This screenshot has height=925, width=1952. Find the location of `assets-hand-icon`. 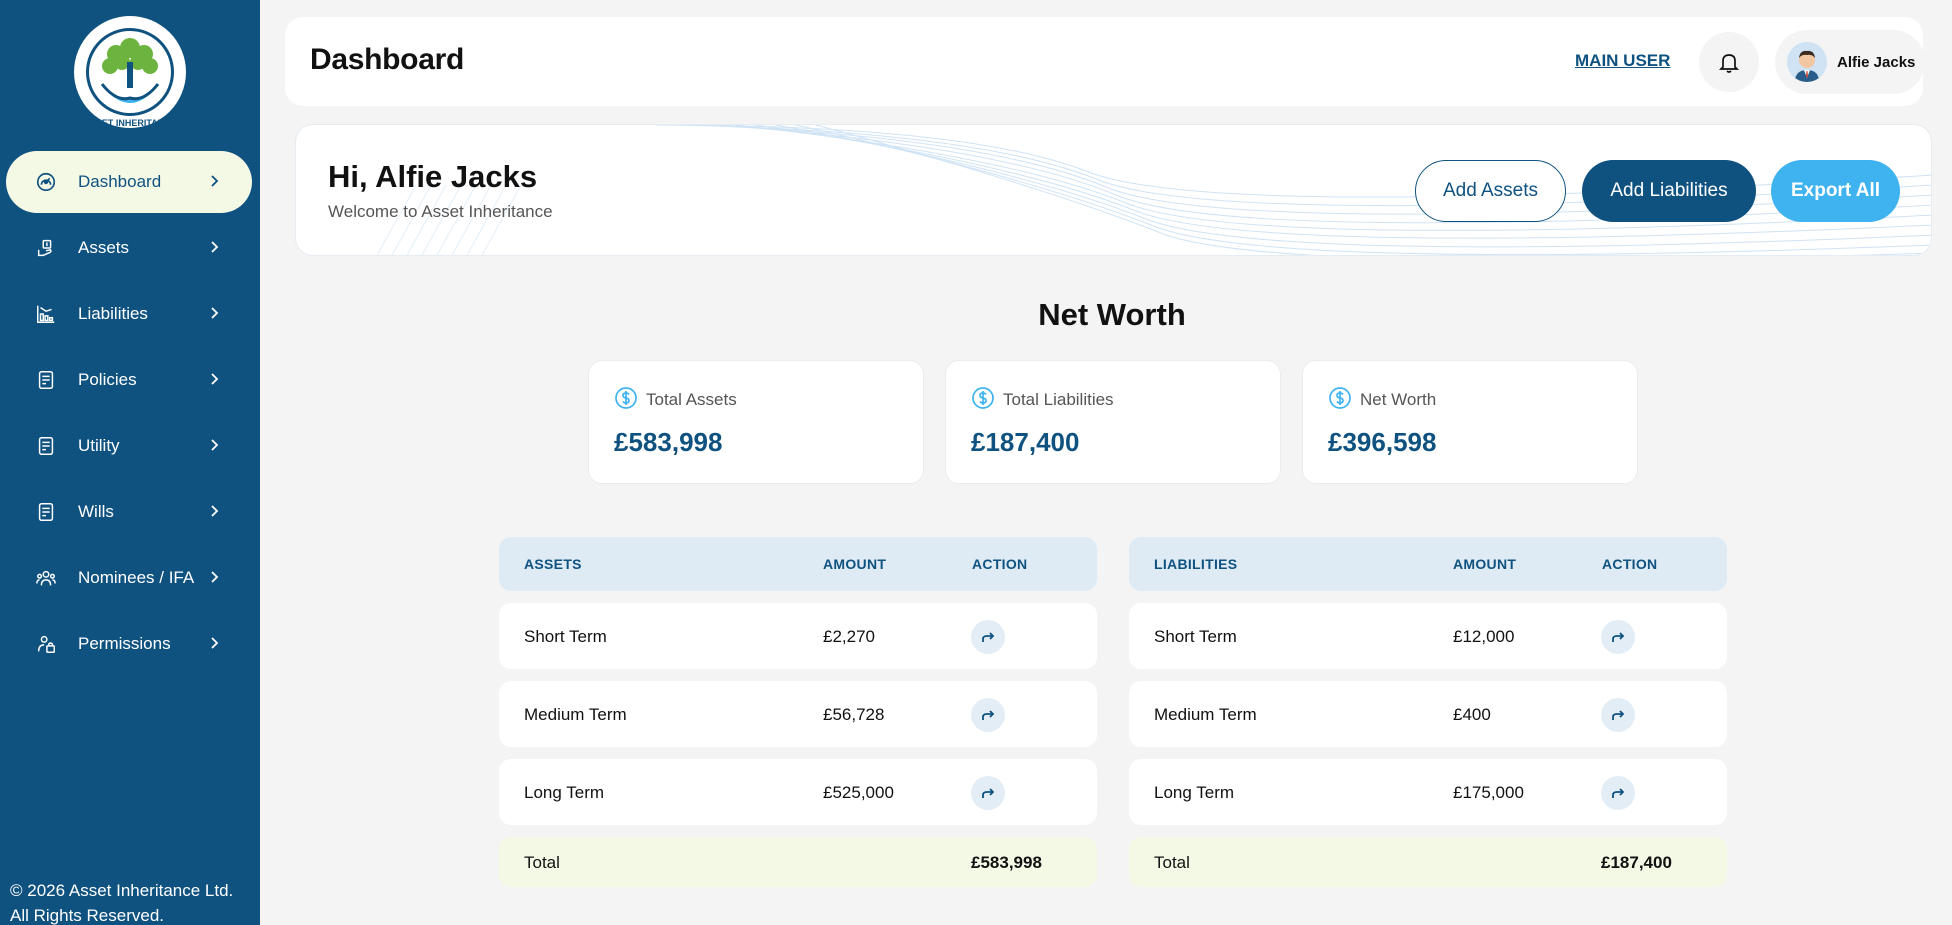

assets-hand-icon is located at coordinates (46, 248).